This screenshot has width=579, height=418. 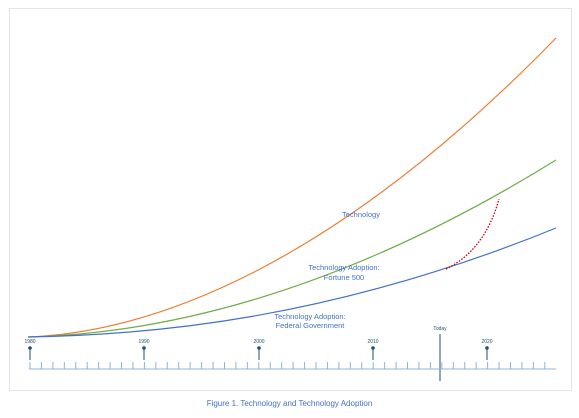 What do you see at coordinates (309, 316) in the screenshot?
I see `federal-label-line1: Technology Adoption:` at bounding box center [309, 316].